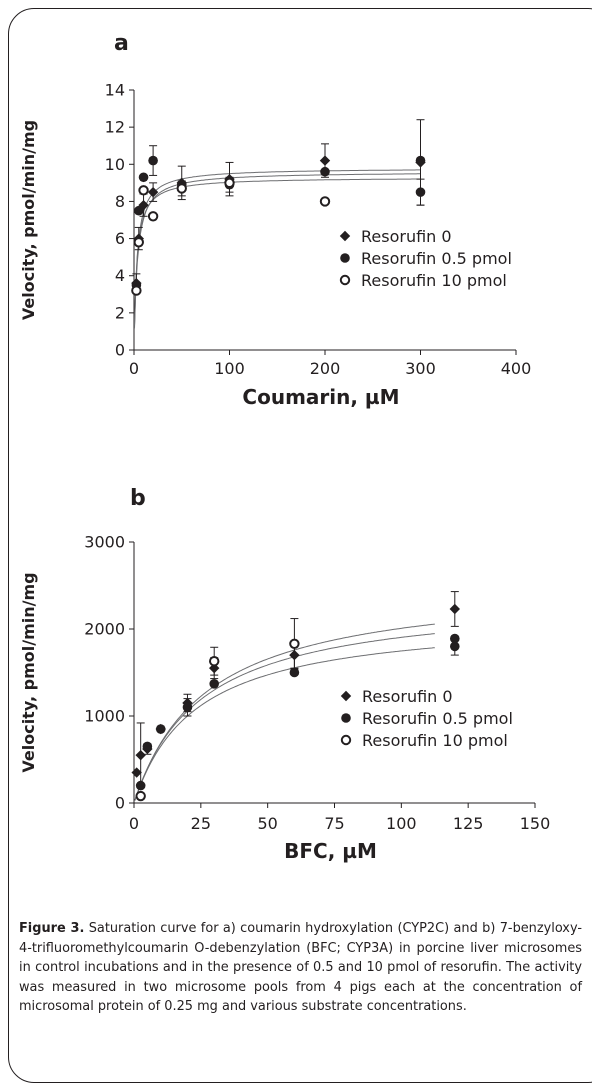 The height and width of the screenshot is (1083, 592). What do you see at coordinates (320, 397) in the screenshot?
I see `x-axis-label-a: Coumarin, µM` at bounding box center [320, 397].